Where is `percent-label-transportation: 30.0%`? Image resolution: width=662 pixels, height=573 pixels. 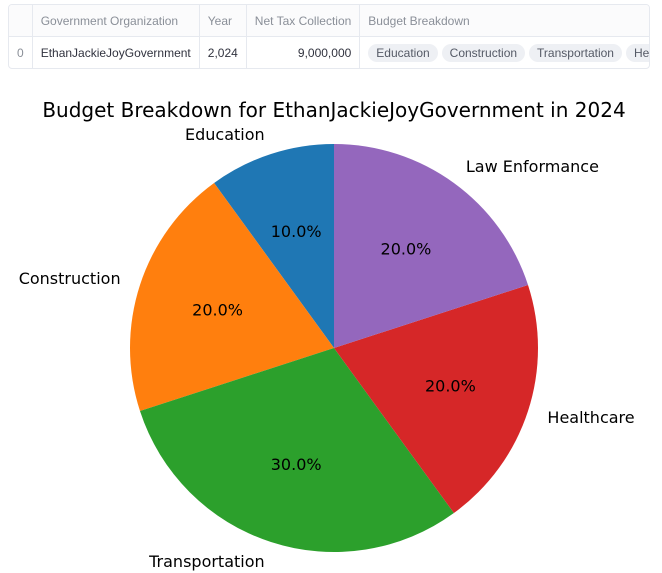
percent-label-transportation: 30.0% is located at coordinates (296, 464).